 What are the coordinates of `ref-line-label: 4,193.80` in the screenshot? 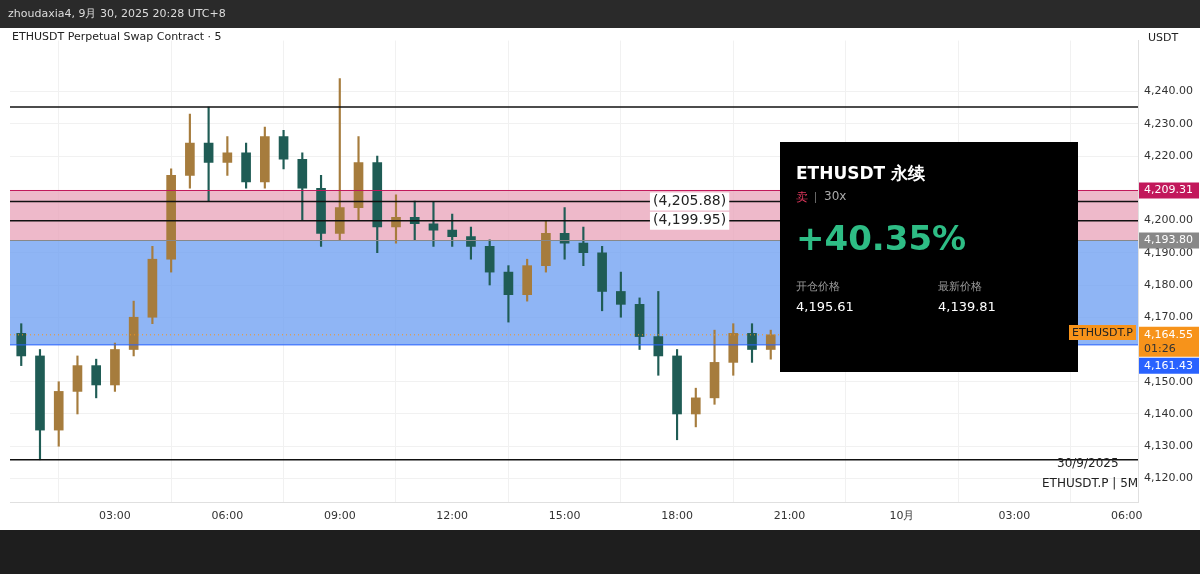 It's located at (1168, 240).